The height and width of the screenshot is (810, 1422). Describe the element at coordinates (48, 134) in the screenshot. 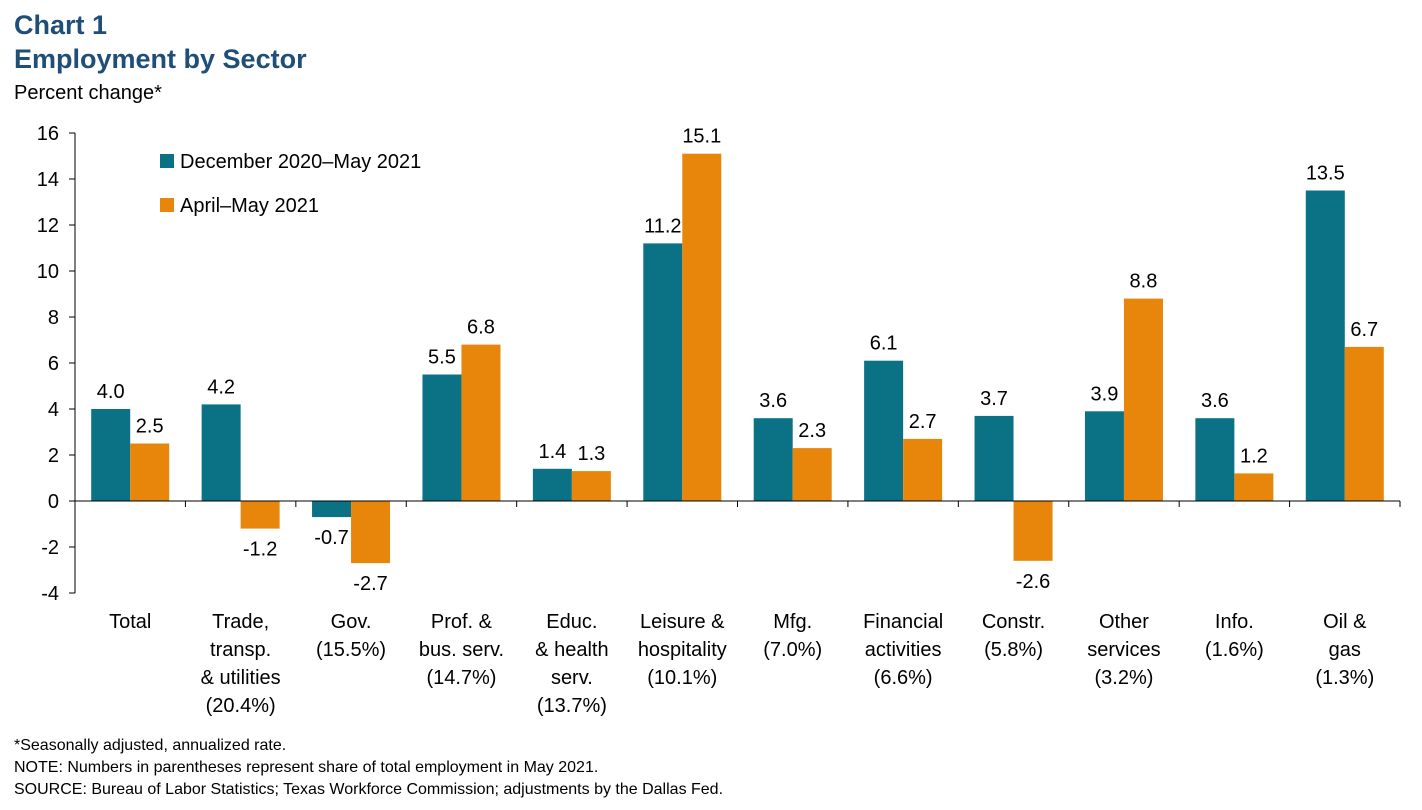

I see `y-tick-label: 16` at that location.